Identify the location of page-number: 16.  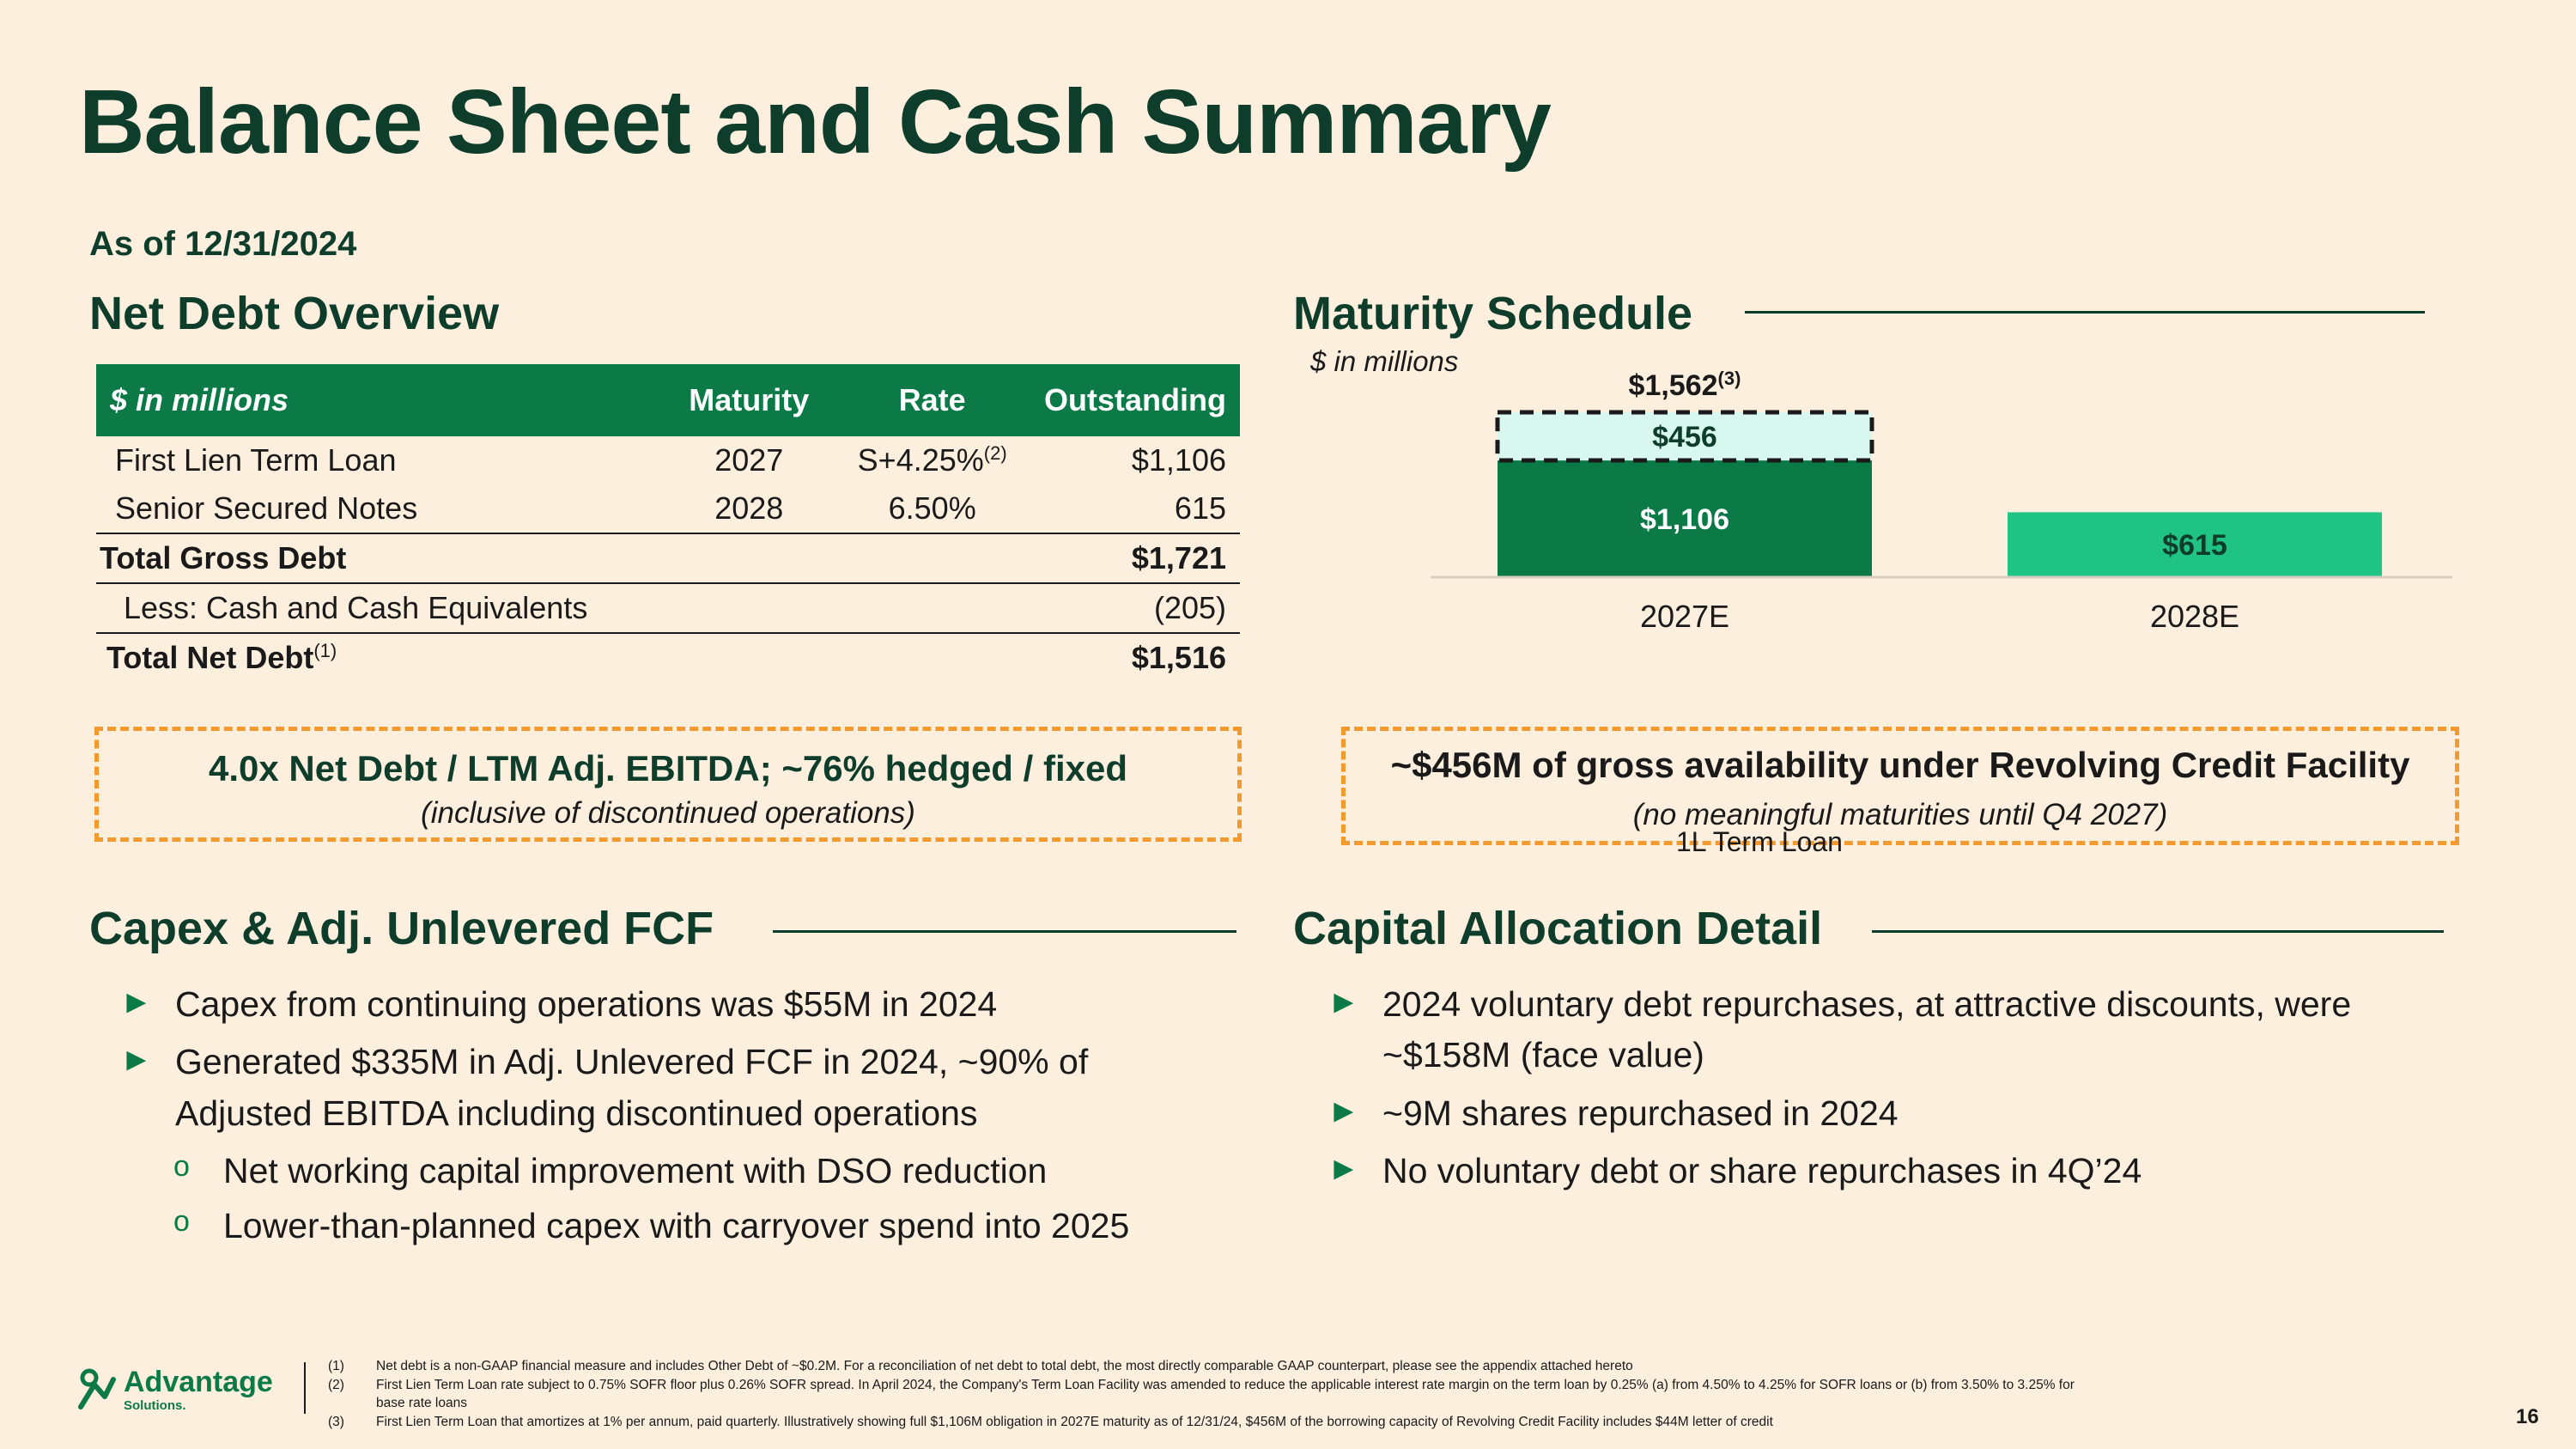
(2528, 1416).